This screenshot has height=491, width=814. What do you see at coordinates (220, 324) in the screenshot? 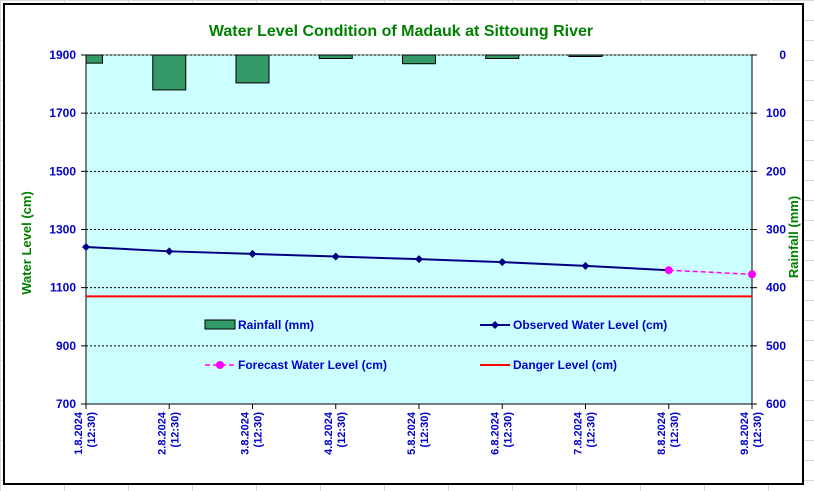
I see `legend-rainfall-swatch` at bounding box center [220, 324].